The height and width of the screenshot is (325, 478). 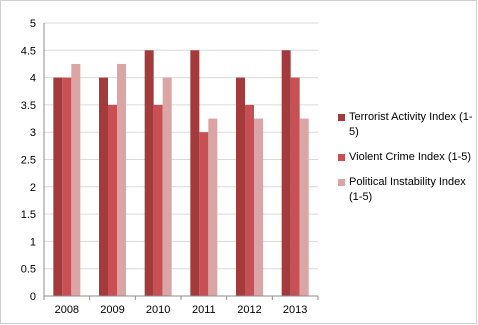 What do you see at coordinates (295, 310) in the screenshot?
I see `x-tick-label: 2013` at bounding box center [295, 310].